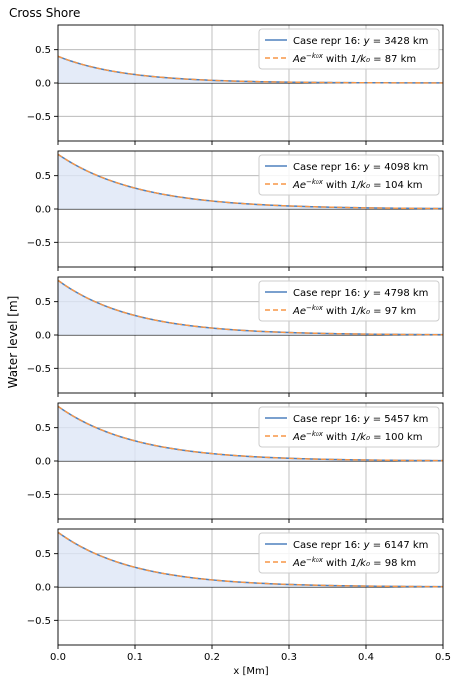 This screenshot has height=683, width=458. What do you see at coordinates (357, 184) in the screenshot?
I see `legend-label-fit: Ae−k₀x with 1/k₀ = 104 km` at bounding box center [357, 184].